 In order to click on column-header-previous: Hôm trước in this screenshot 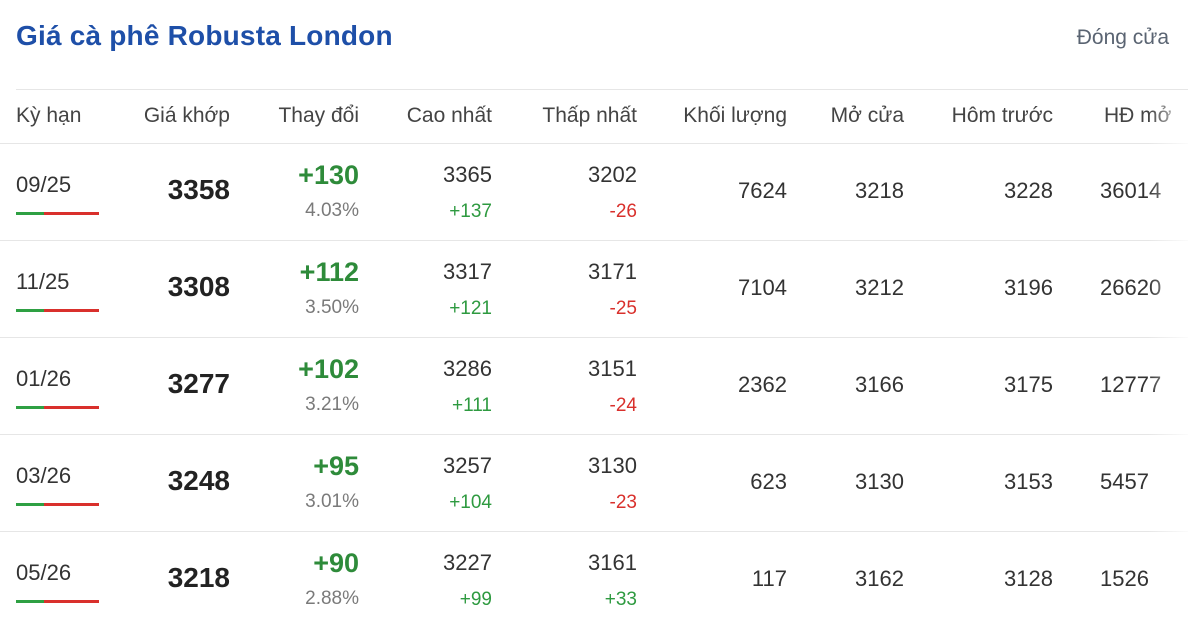, I will do `click(1002, 115)`.